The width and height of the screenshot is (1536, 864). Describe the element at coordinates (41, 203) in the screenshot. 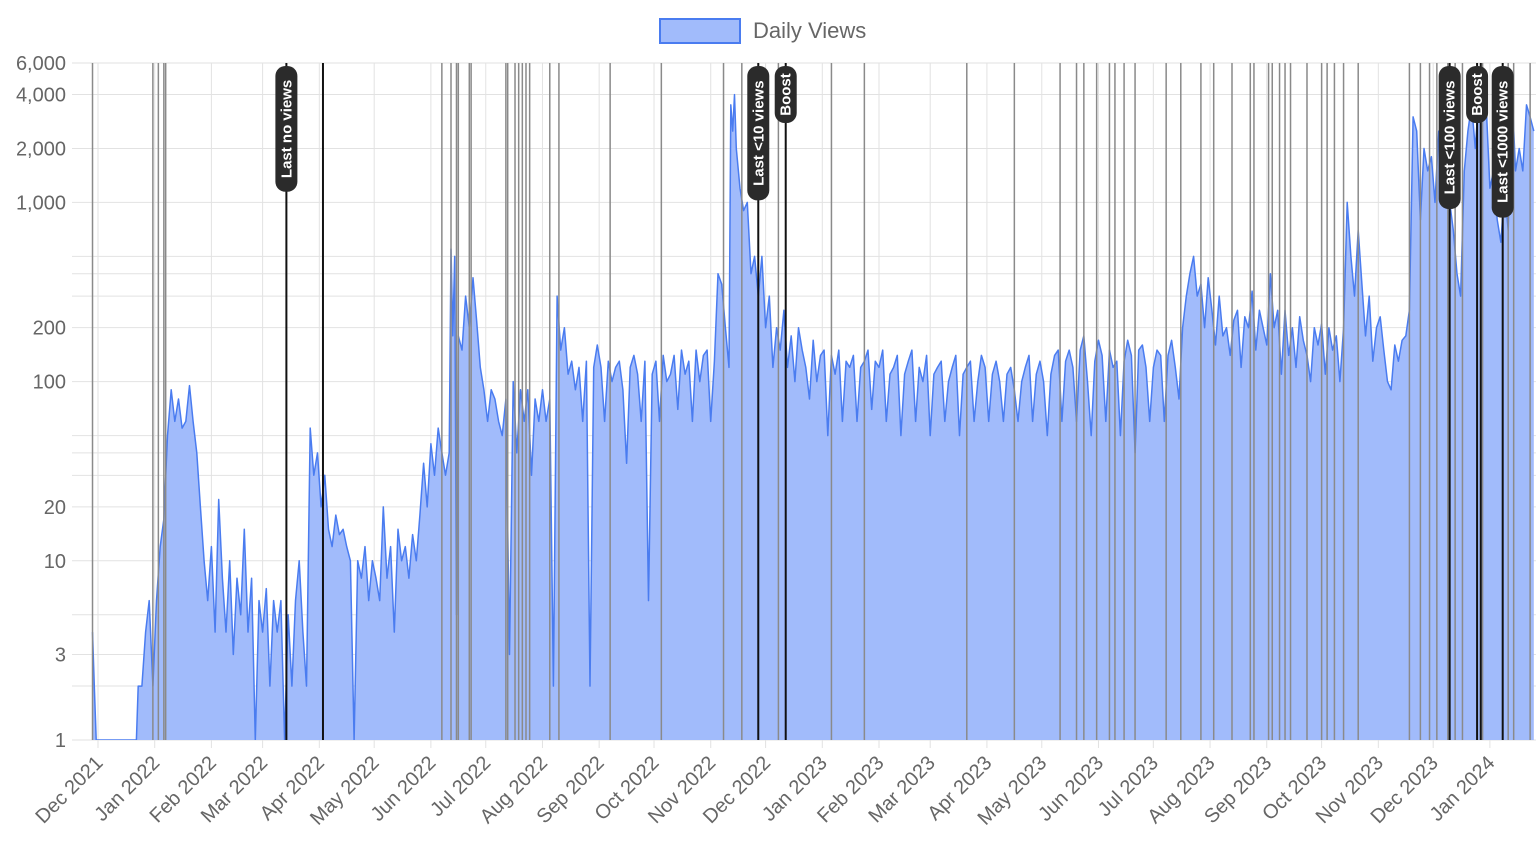

I see `y-tick-label: 1,000` at that location.